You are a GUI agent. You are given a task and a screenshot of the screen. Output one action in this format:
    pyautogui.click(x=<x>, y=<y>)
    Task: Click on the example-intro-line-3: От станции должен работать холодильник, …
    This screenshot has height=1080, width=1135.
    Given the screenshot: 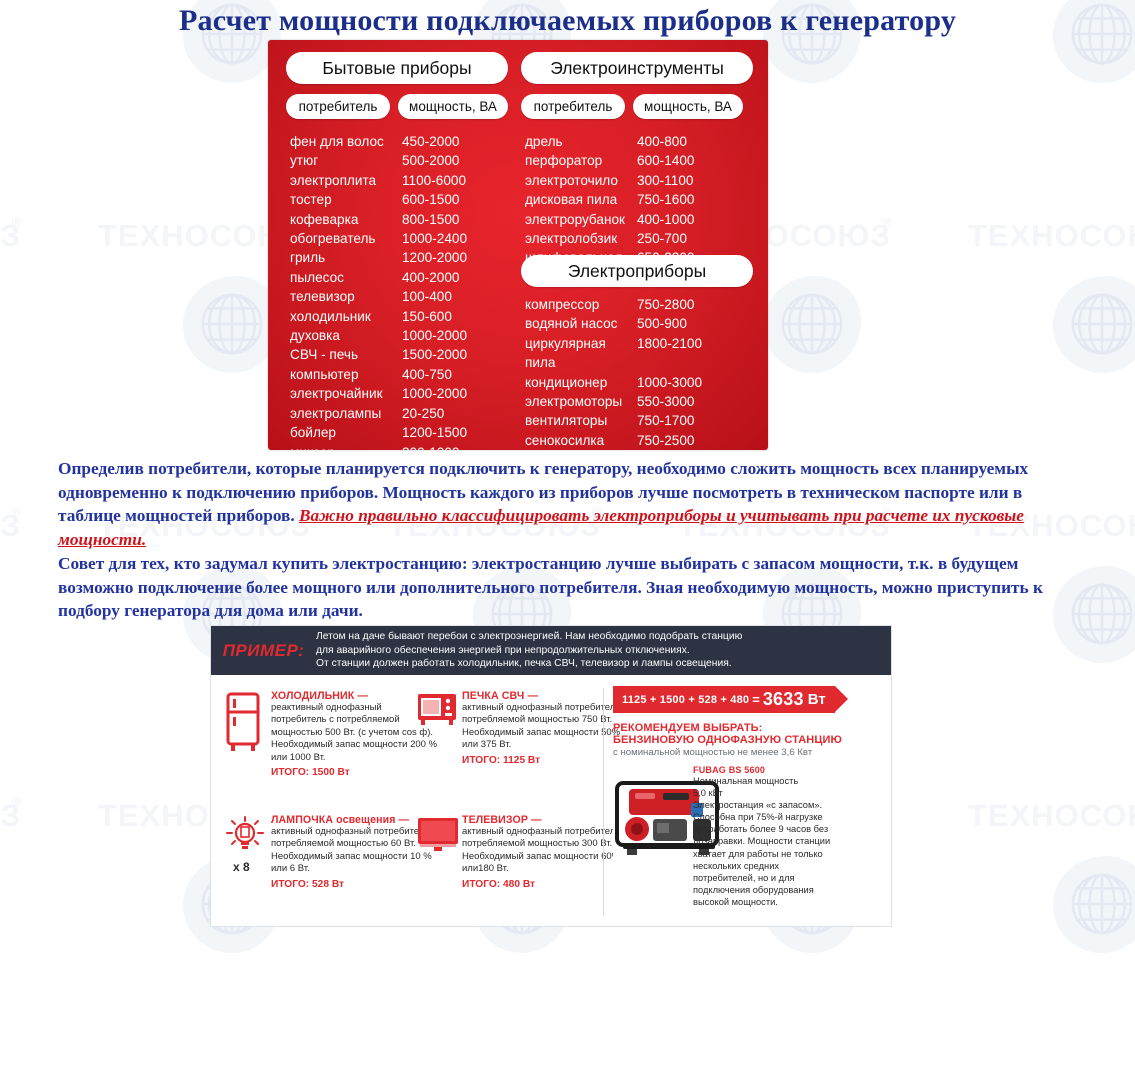 What is the action you would take?
    pyautogui.click(x=524, y=664)
    